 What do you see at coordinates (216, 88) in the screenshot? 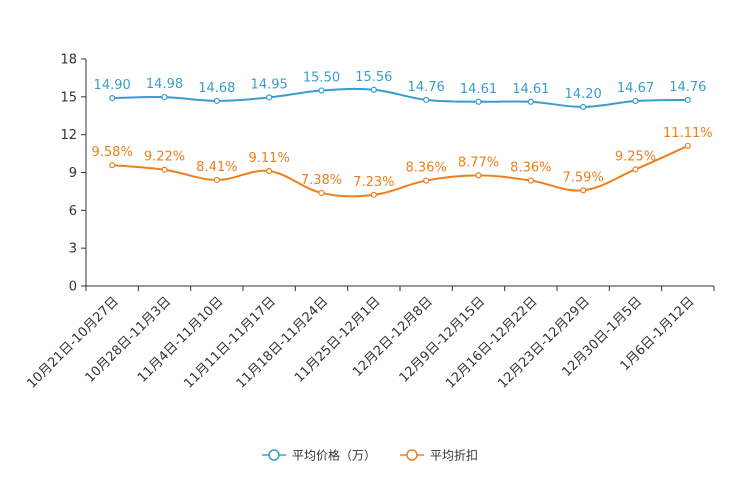
I see `data-label: 14.68` at bounding box center [216, 88].